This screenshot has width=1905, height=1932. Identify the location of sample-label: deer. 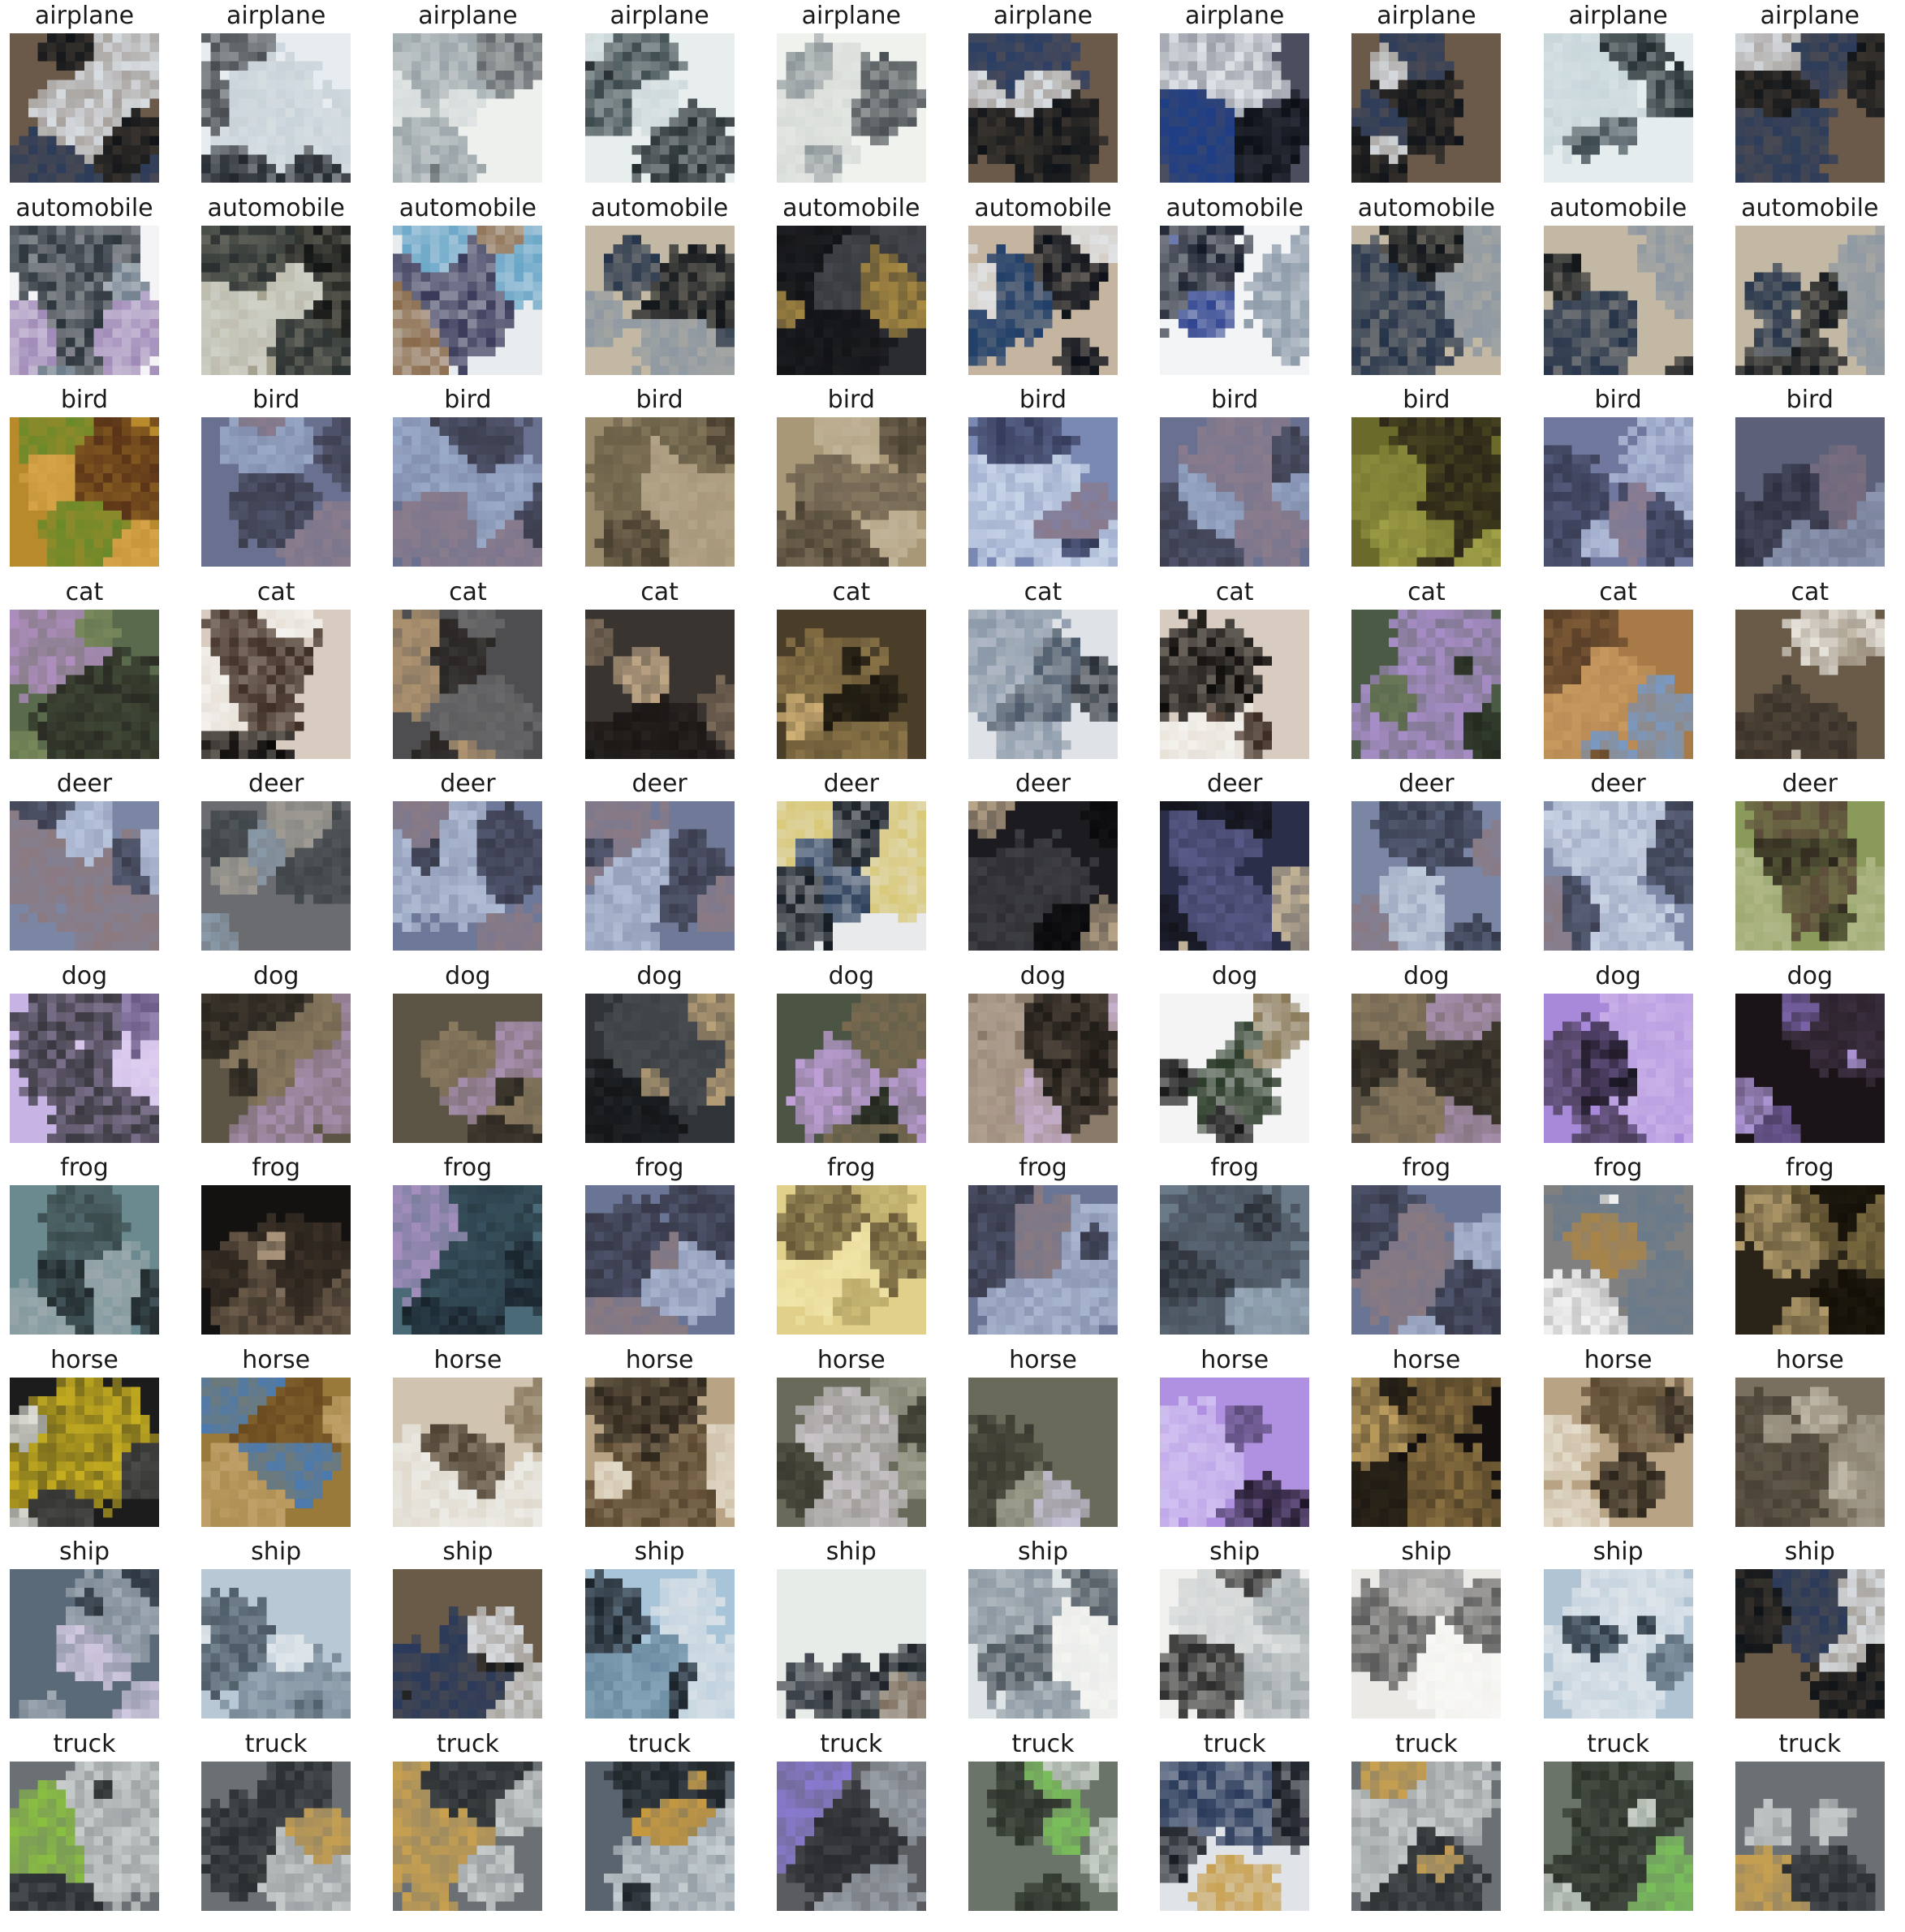
(276, 784).